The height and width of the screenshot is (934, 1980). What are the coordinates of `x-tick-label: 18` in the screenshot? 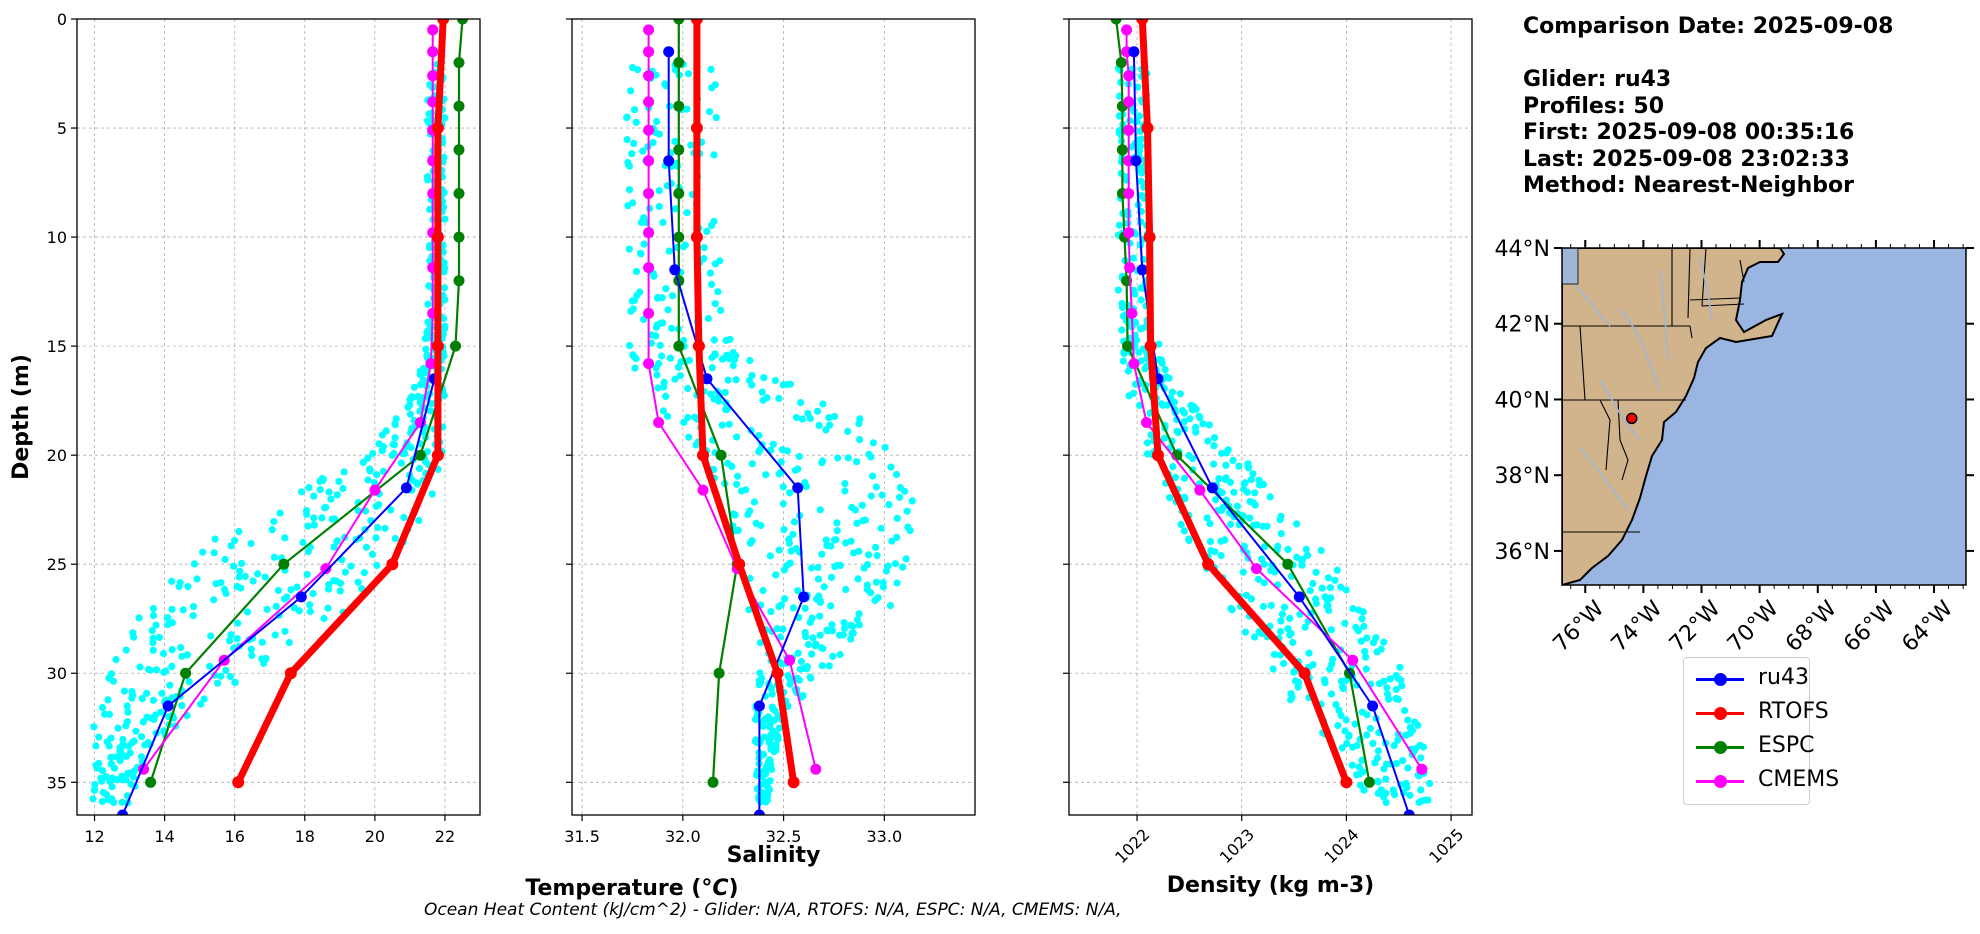 It's located at (305, 836).